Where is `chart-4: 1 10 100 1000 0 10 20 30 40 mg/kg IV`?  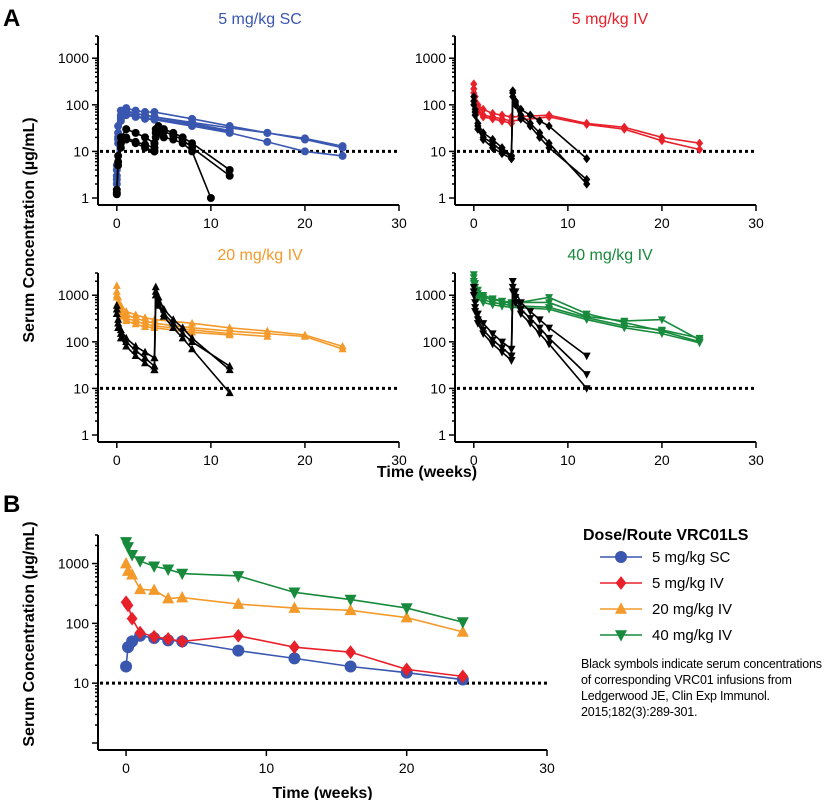
chart-4: 1 10 100 1000 0 10 20 30 40 mg/kg IV is located at coordinates (589, 357).